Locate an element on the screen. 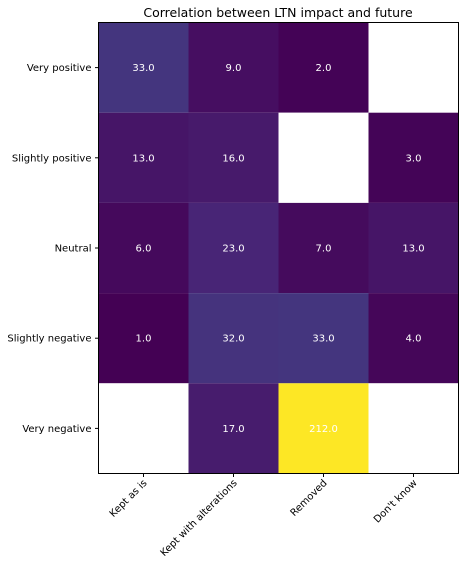  y-tick-label: Very positive is located at coordinates (59, 68).